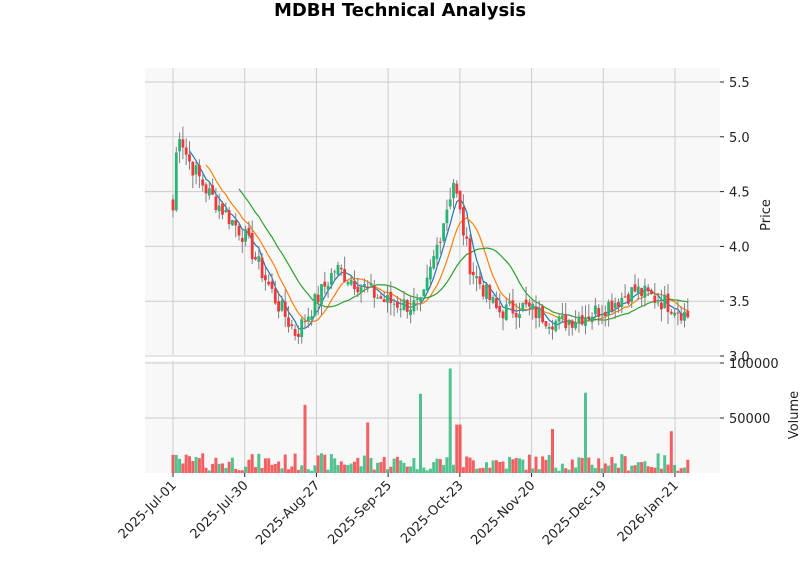  I want to click on volume-bars, so click(430, 420).